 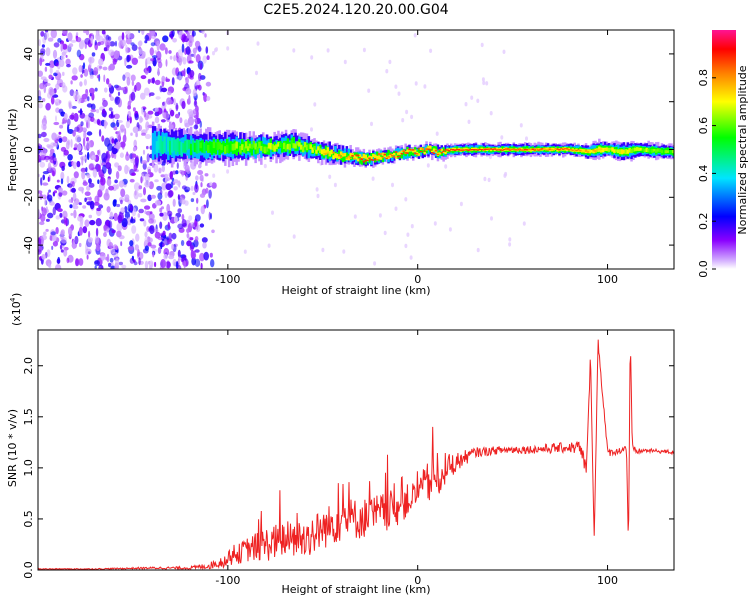 I want to click on spectrogram-y-tick-label: 0, so click(x=28, y=149).